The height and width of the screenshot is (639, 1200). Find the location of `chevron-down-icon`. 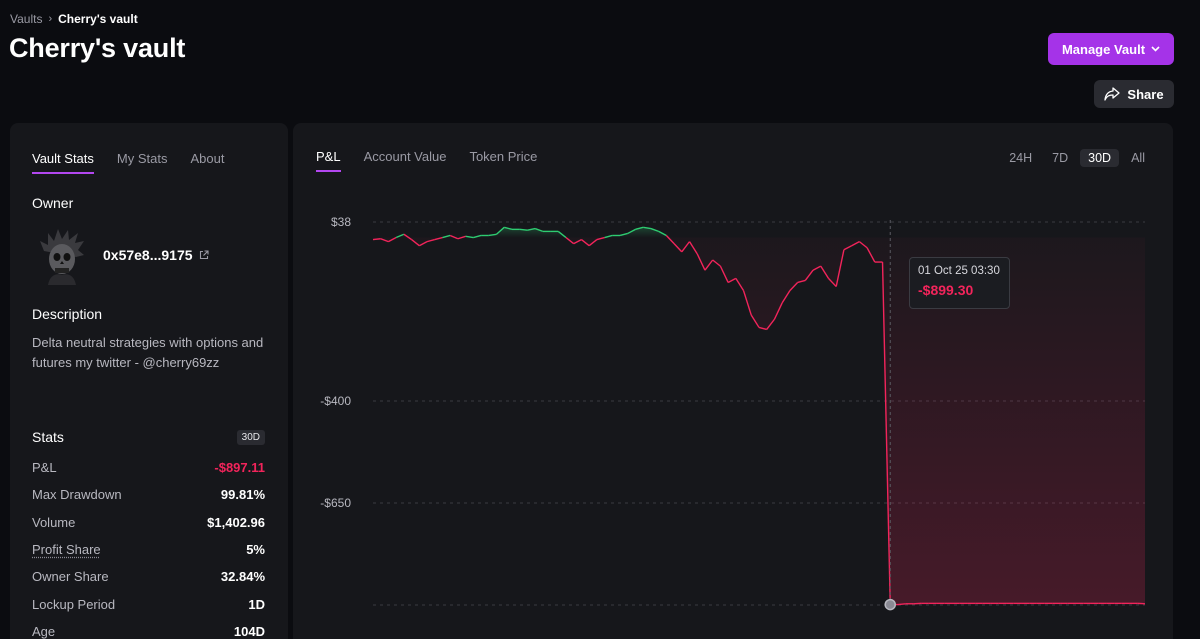

chevron-down-icon is located at coordinates (1155, 49).